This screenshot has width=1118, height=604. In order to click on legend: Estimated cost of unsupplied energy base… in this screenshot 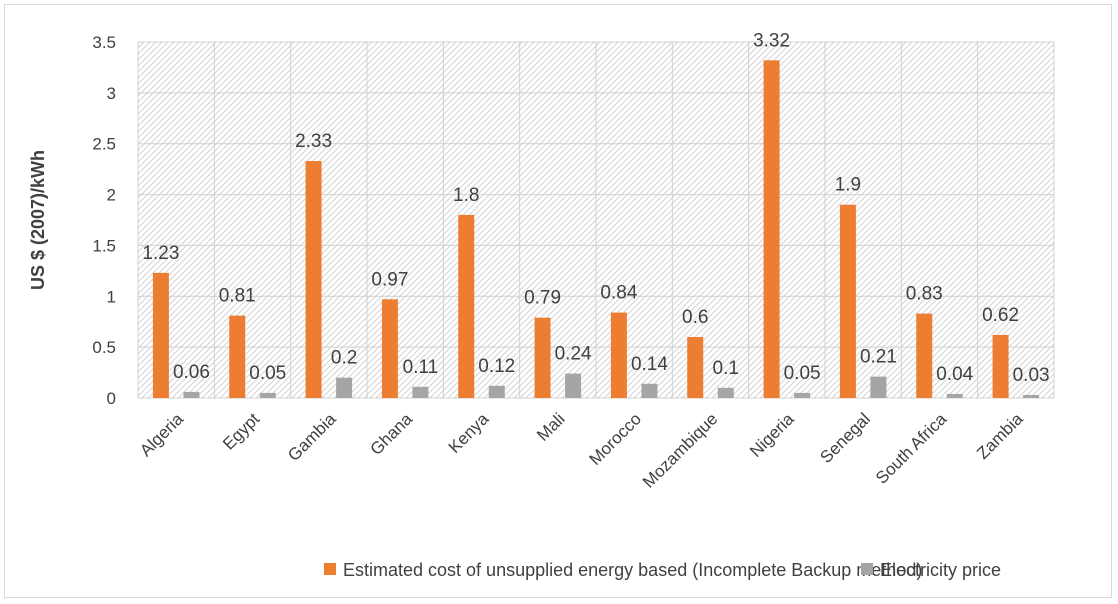, I will do `click(662, 570)`.